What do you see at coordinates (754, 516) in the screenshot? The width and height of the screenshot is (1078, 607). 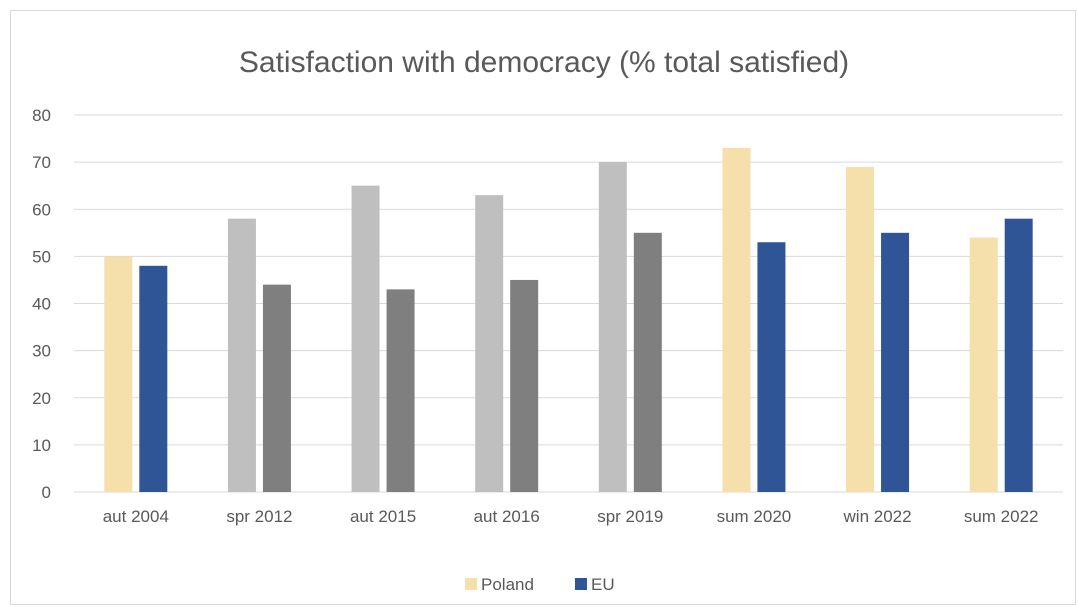 I see `x-tick-label: sum 2020` at bounding box center [754, 516].